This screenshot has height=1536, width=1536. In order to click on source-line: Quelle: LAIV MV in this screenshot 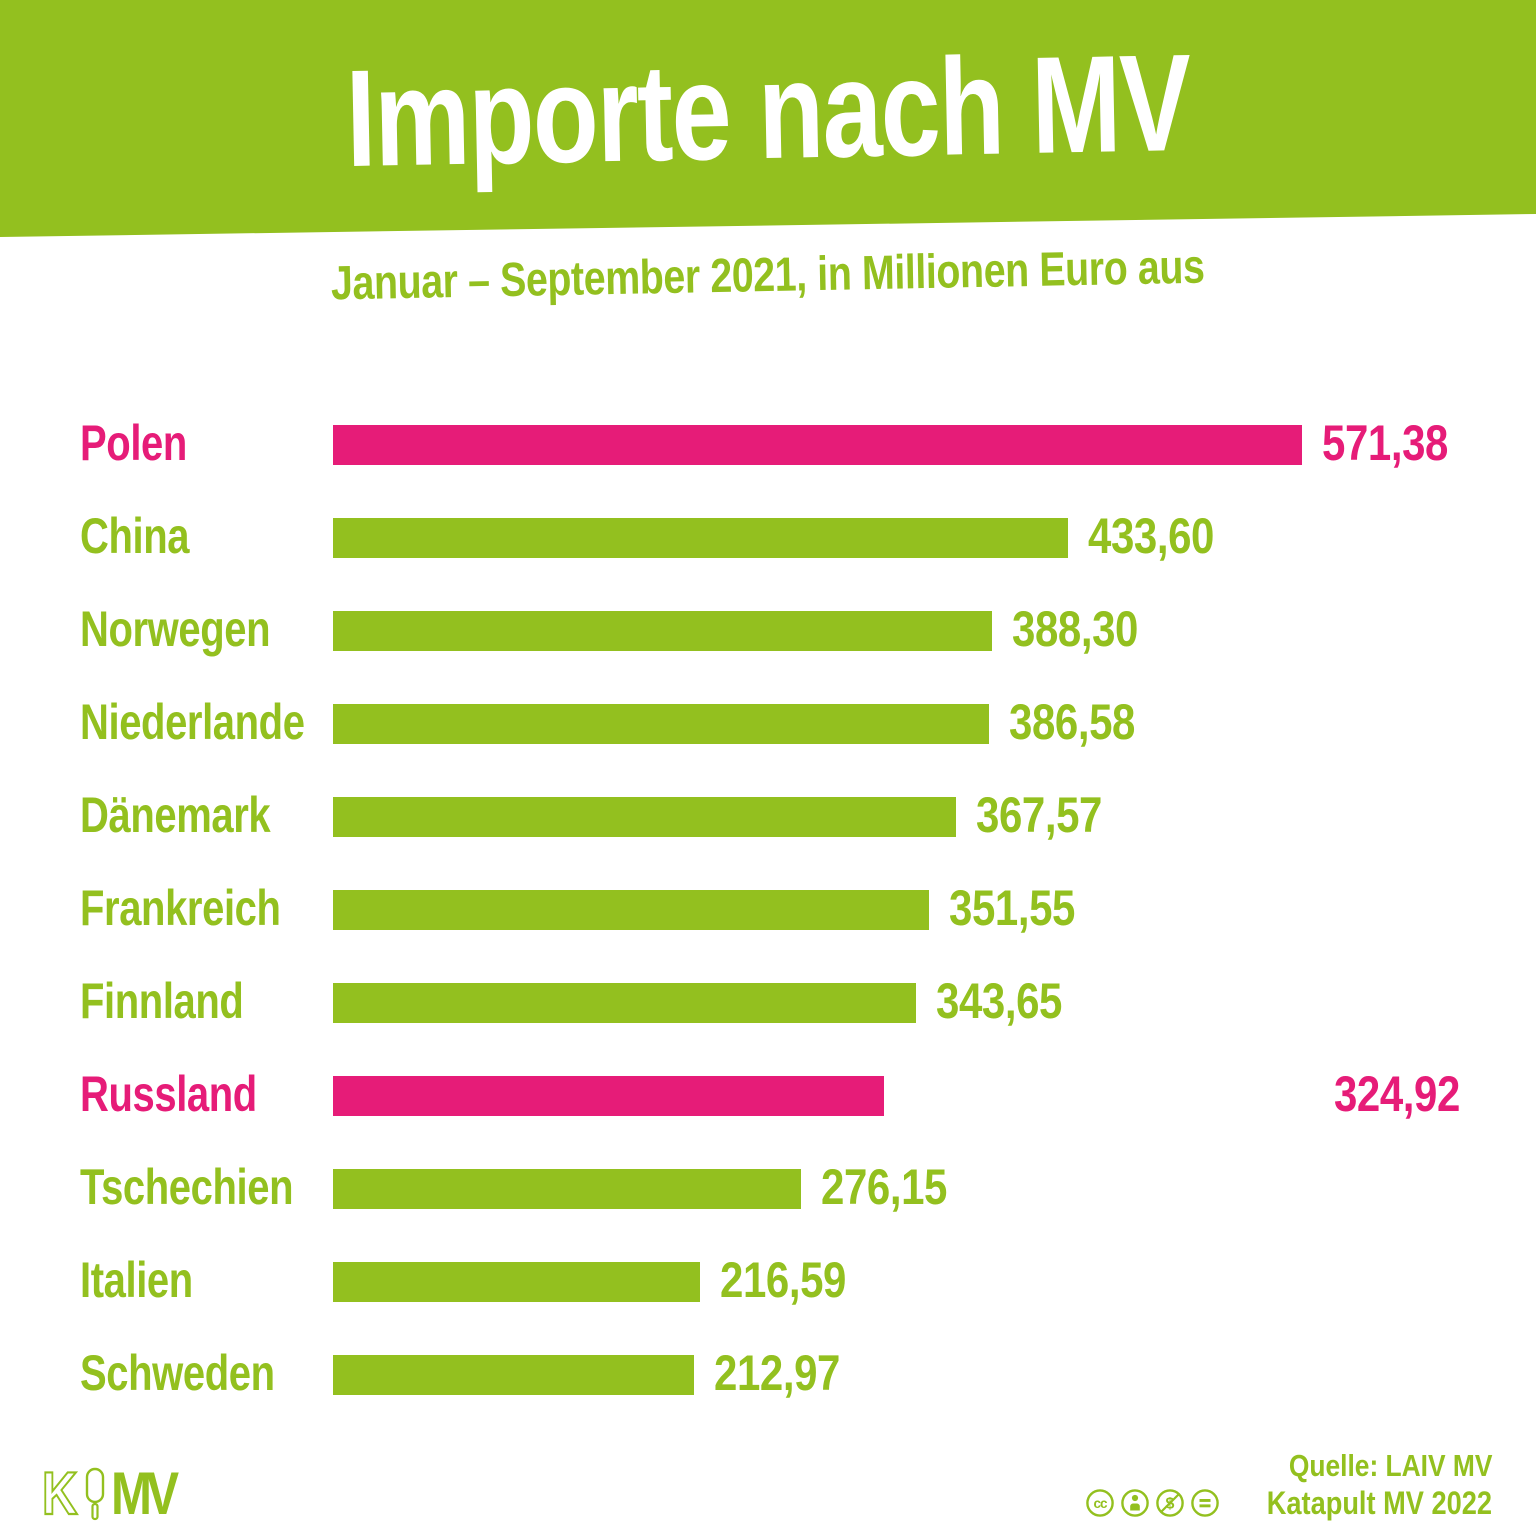, I will do `click(1288, 1465)`.